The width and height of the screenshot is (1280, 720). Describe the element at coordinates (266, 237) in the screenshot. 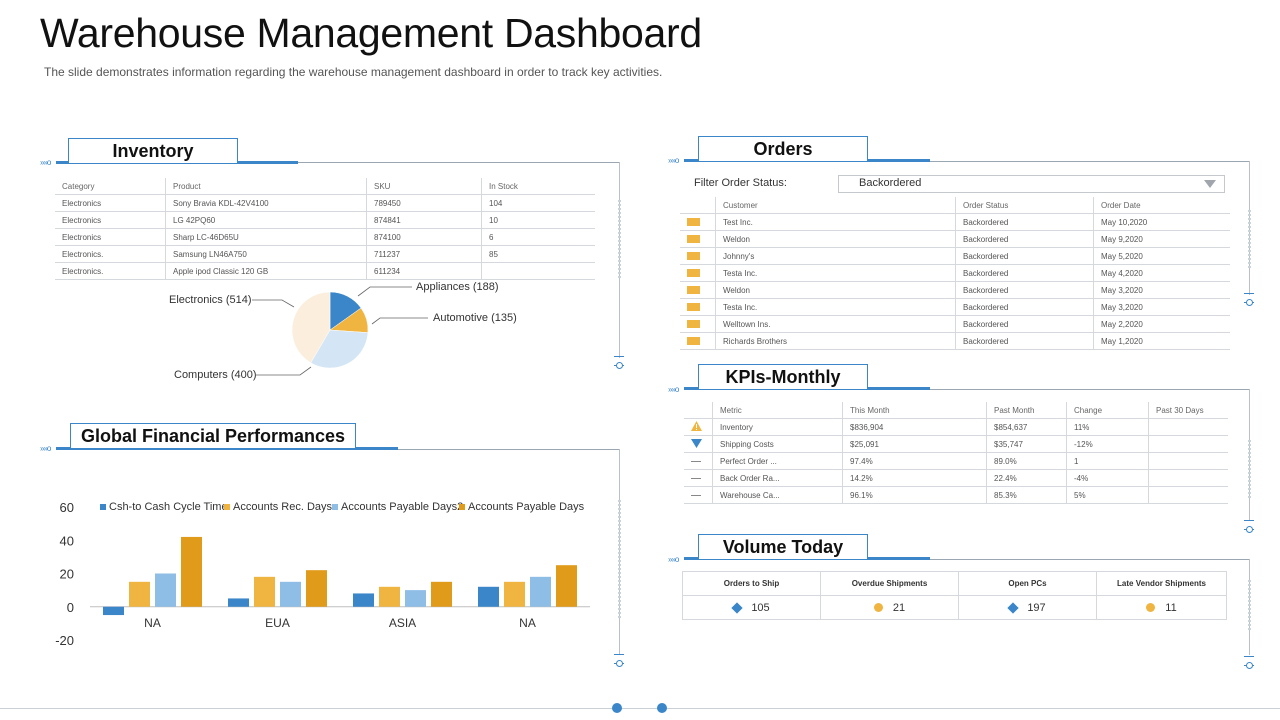

I see `table-cell: Sharp LC-46D65U` at that location.